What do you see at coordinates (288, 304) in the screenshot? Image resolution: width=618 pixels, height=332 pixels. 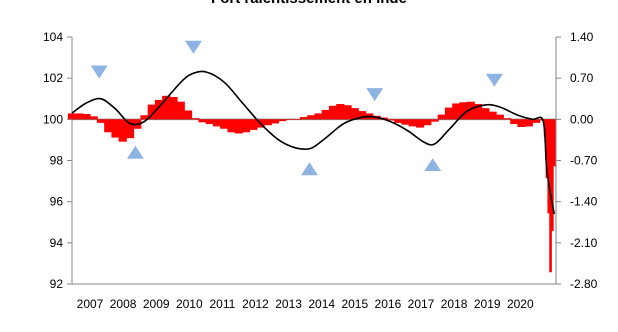 I see `x-tick-label: 2013` at bounding box center [288, 304].